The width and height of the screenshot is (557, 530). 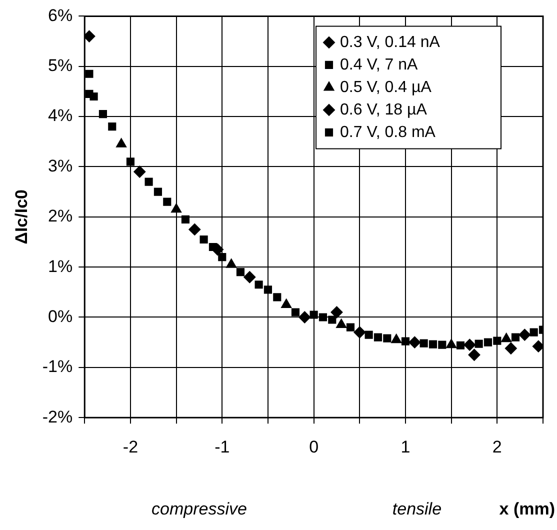 I want to click on legend-label: 0.7 V, 0.8 mA, so click(x=388, y=132).